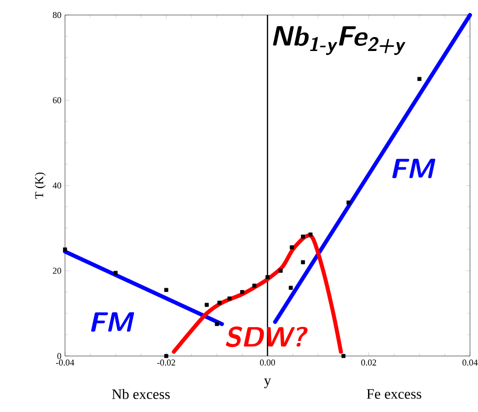 The image size is (478, 412). What do you see at coordinates (339, 40) in the screenshot?
I see `annotation: Nb$_{1-y}$Fe$_{2+y}$` at bounding box center [339, 40].